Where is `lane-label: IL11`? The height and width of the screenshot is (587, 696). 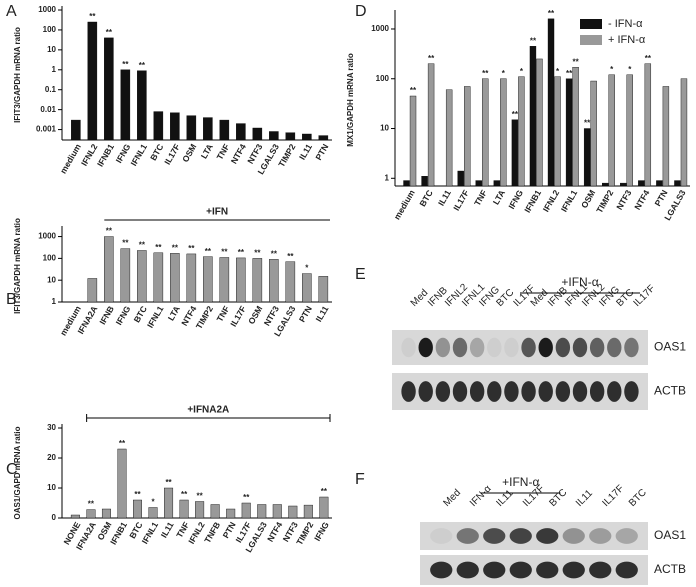
lane-label: IL11 is located at coordinates (584, 498).